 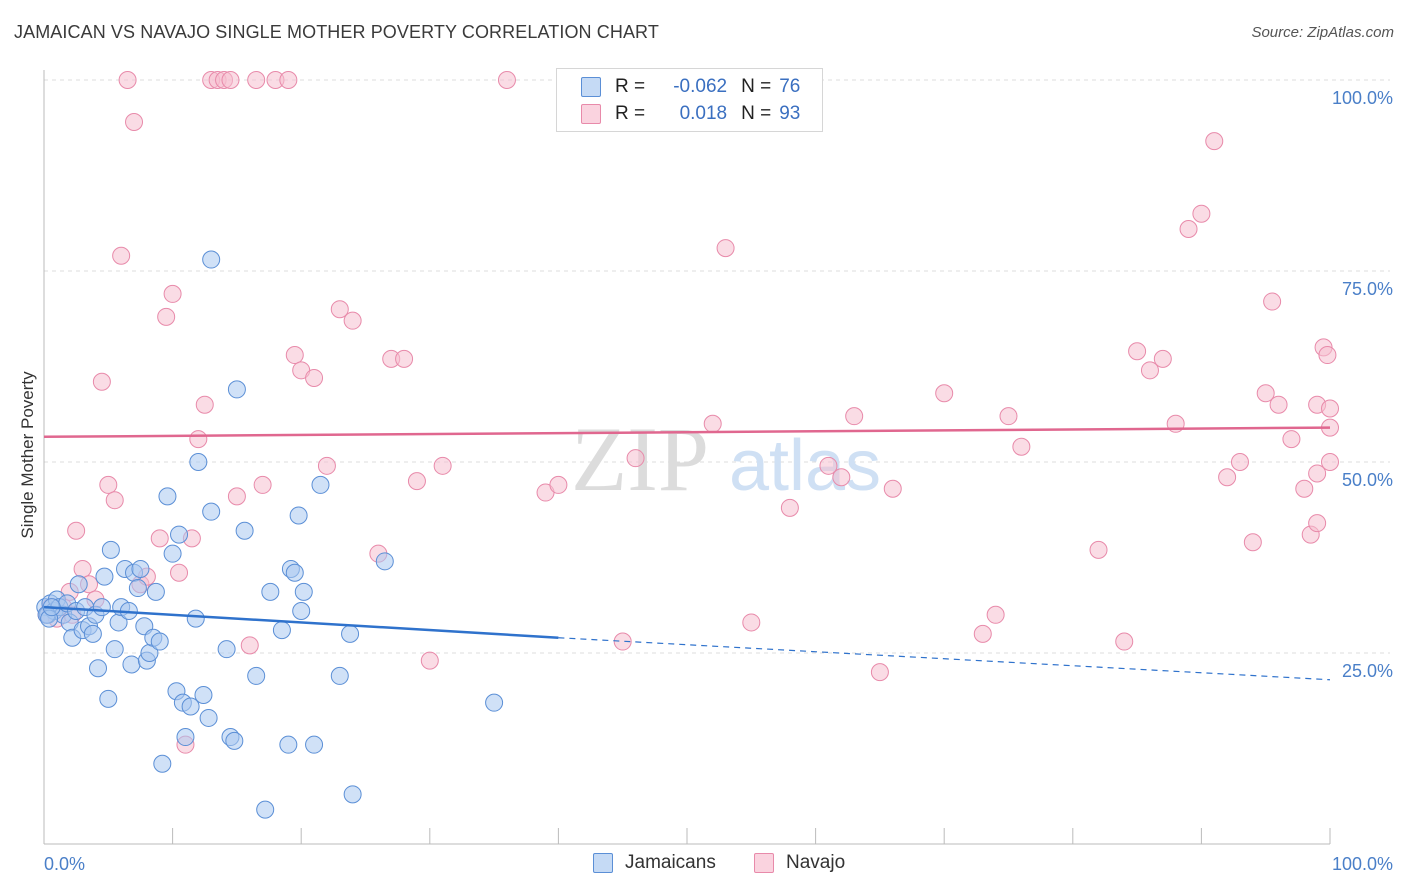 I want to click on jamaicans-trend-dashed, so click(x=944, y=659).